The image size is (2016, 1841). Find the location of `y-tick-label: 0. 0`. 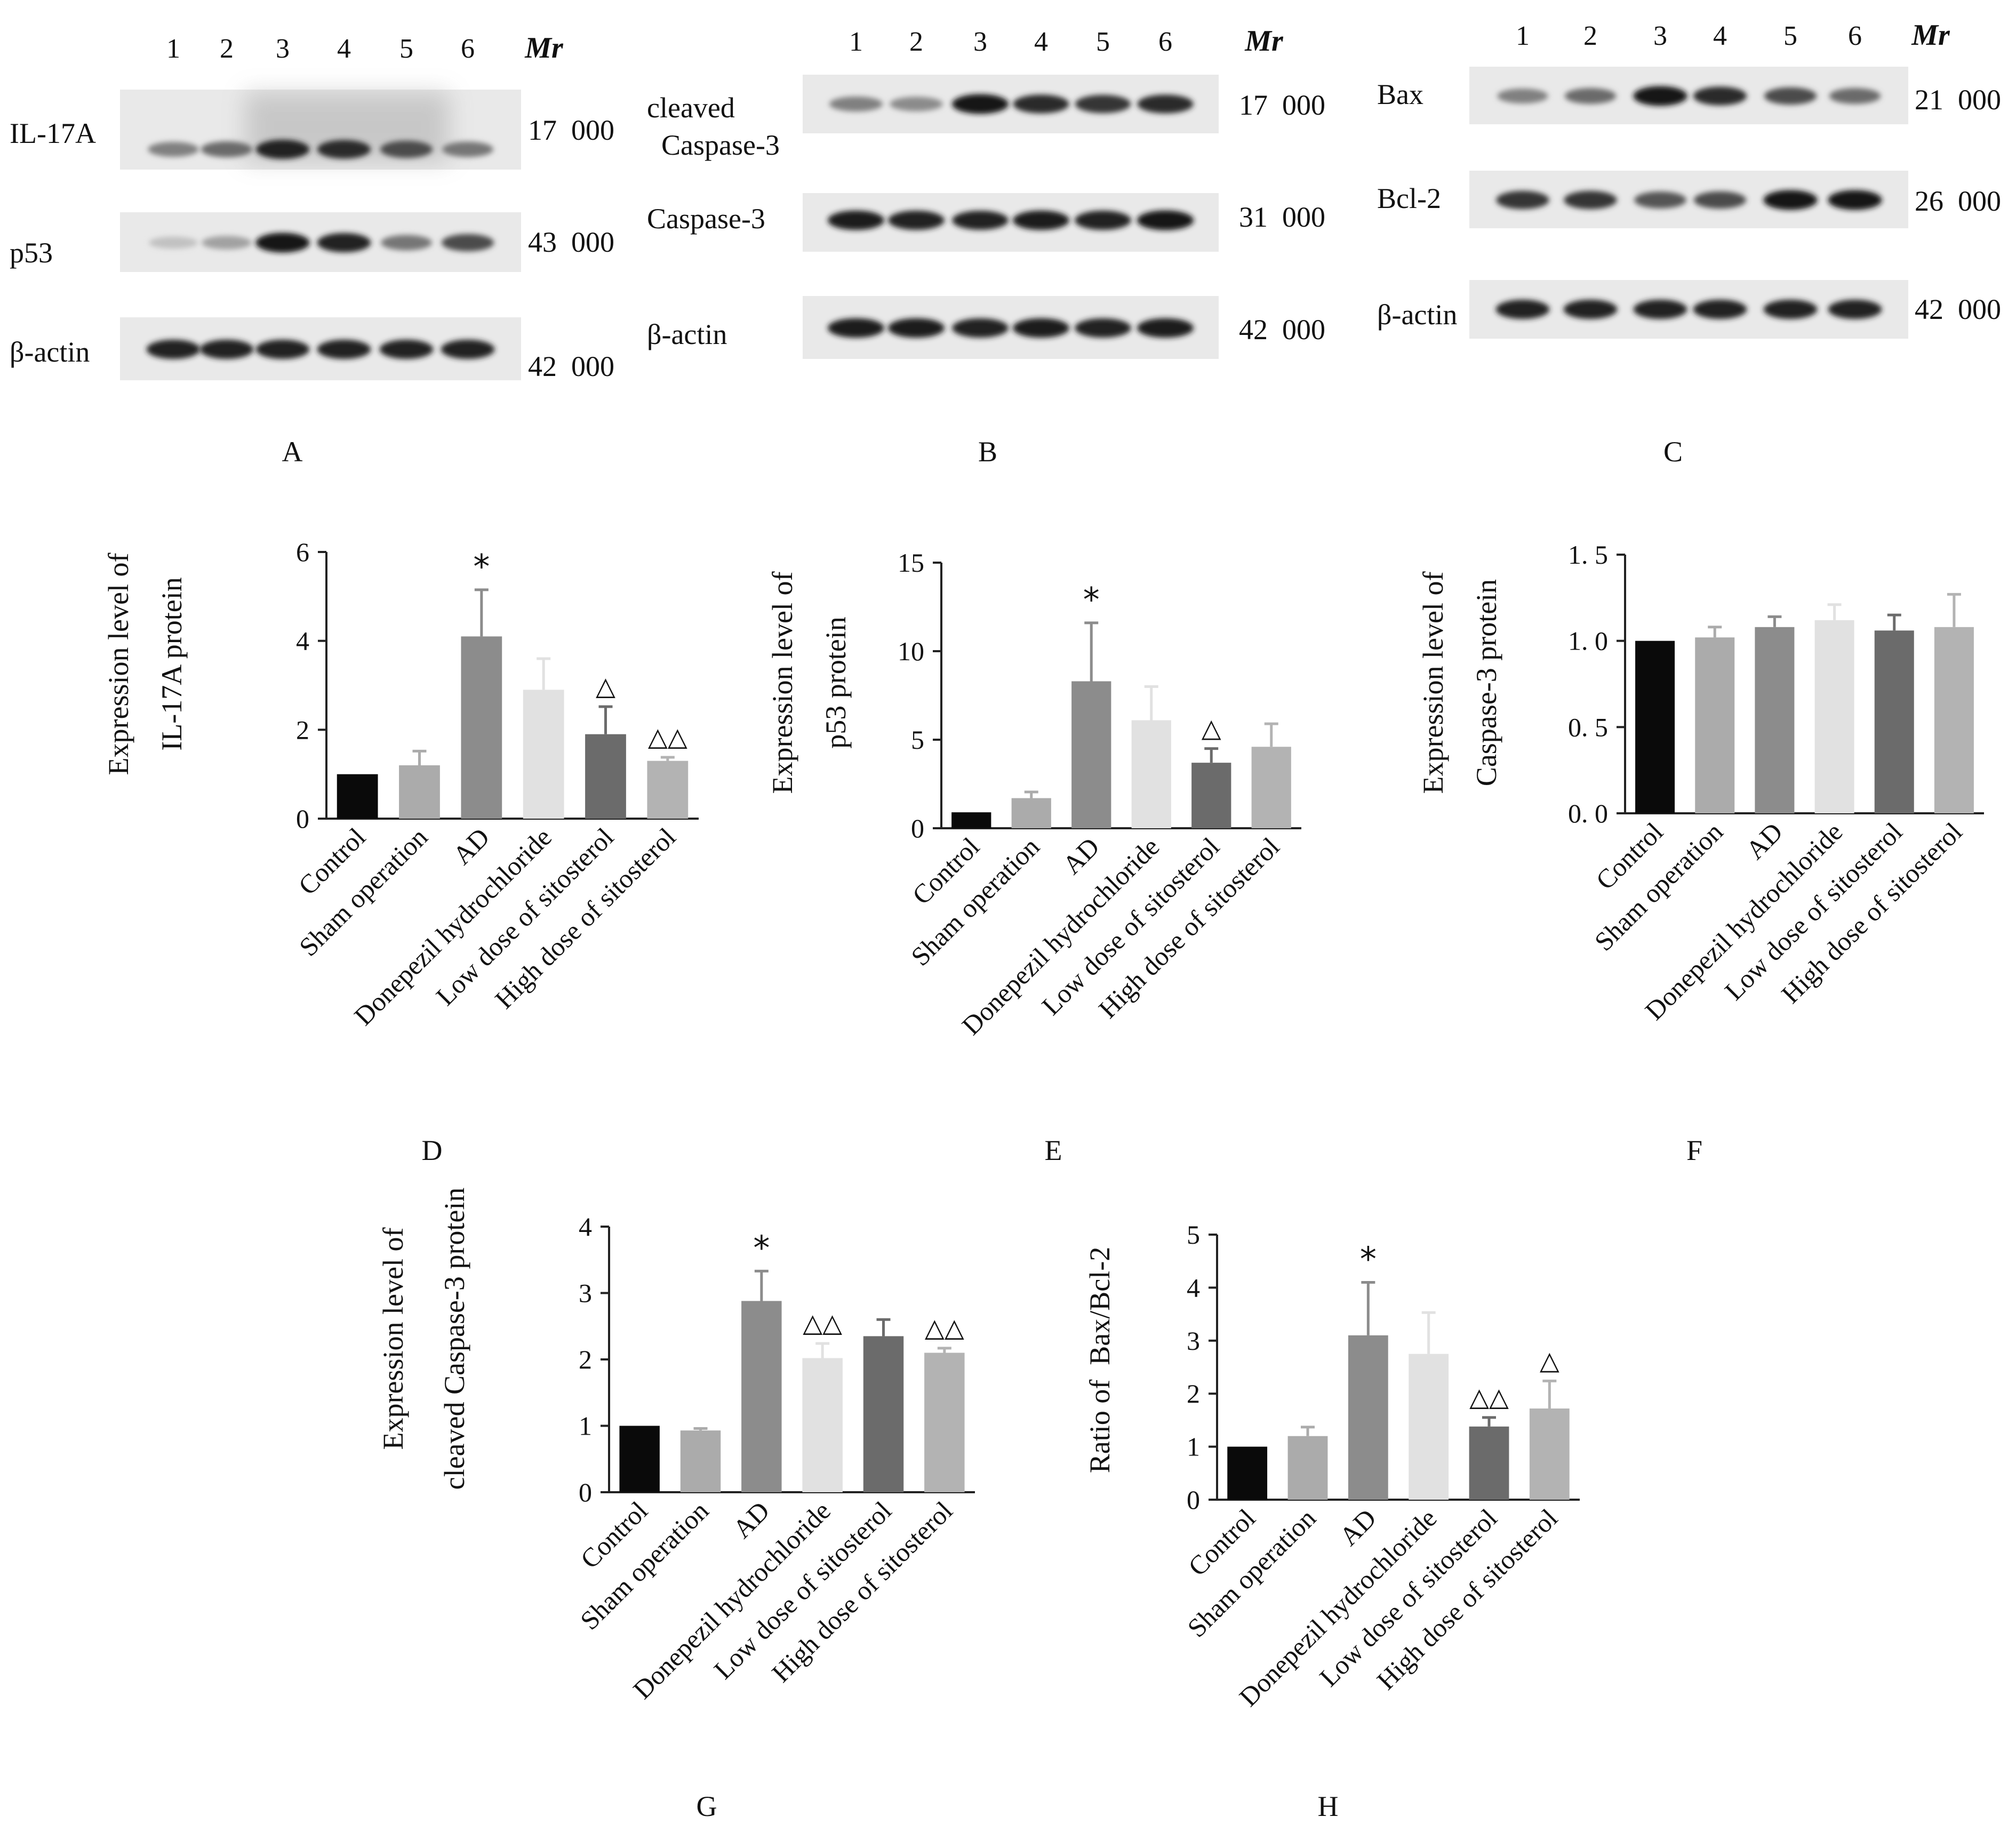

y-tick-label: 0. 0 is located at coordinates (1588, 813).